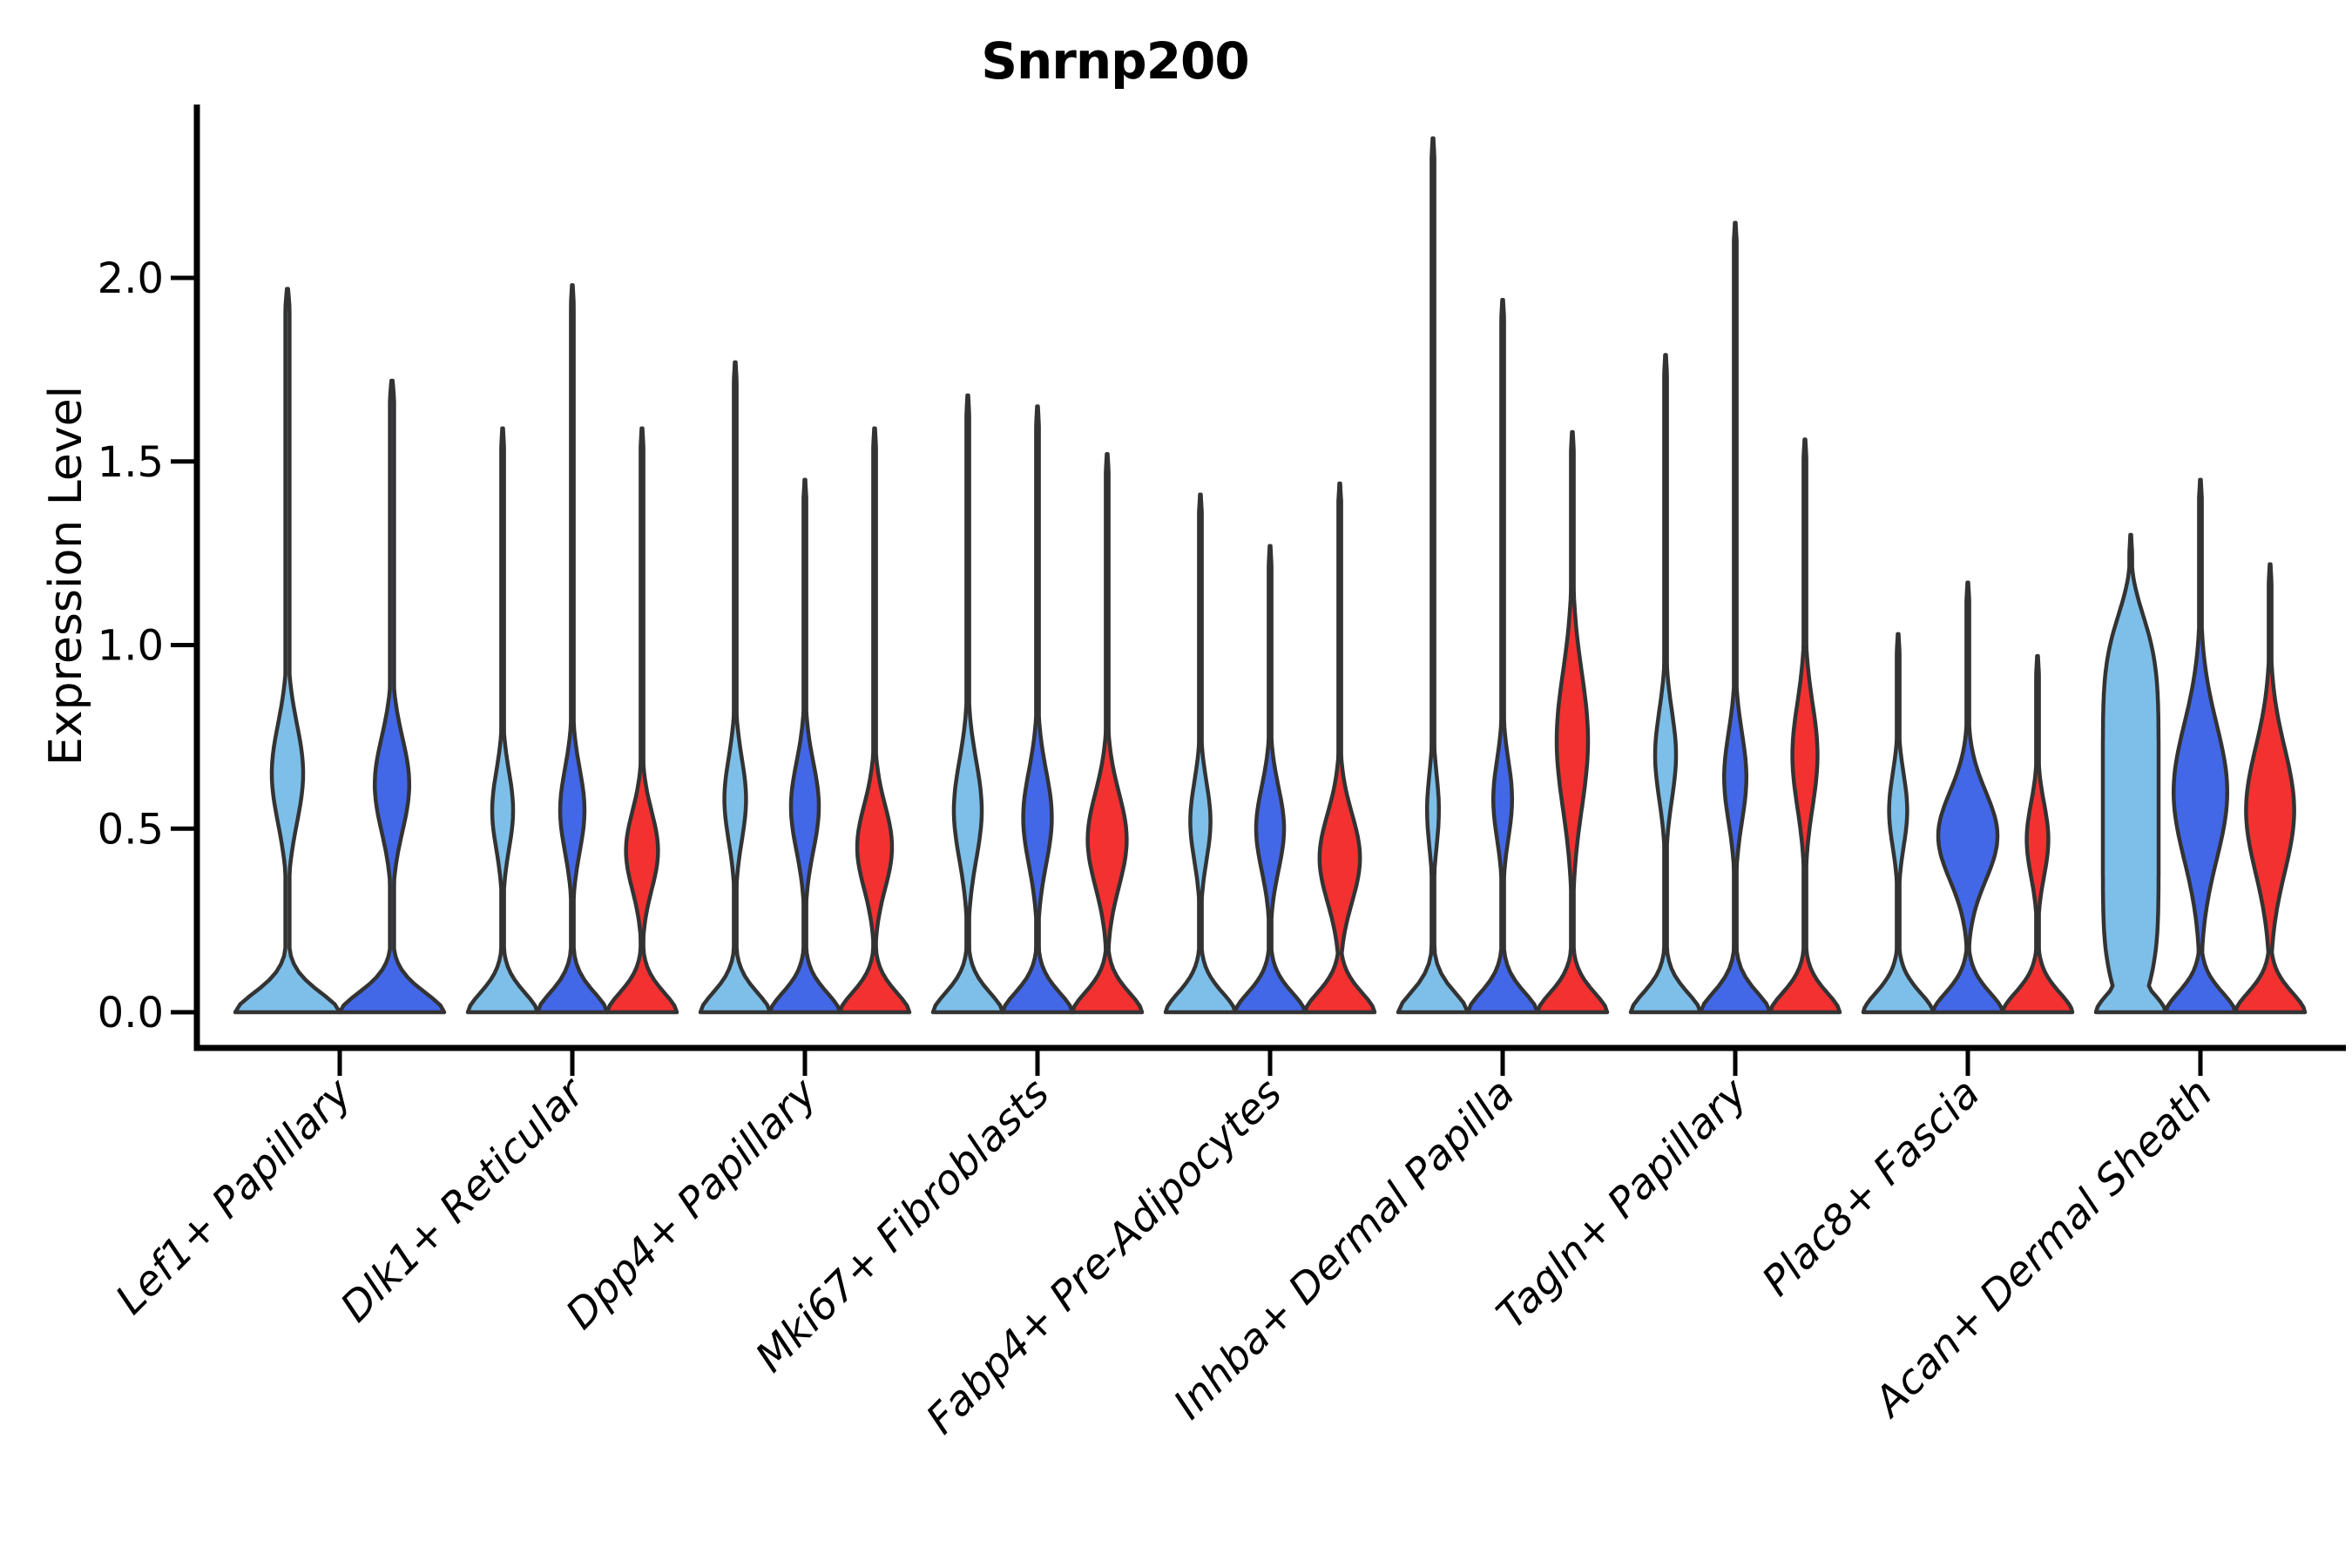 This screenshot has height=1568, width=2352. What do you see at coordinates (2201, 746) in the screenshot?
I see `violin-acan-series2` at bounding box center [2201, 746].